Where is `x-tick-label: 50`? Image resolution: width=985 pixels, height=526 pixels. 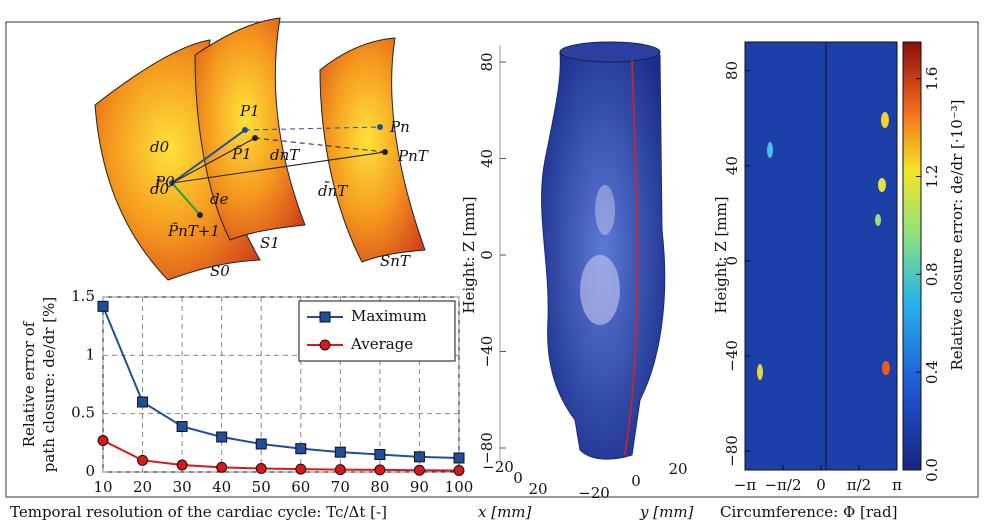
x-tick-label: 50 is located at coordinates (261, 487).